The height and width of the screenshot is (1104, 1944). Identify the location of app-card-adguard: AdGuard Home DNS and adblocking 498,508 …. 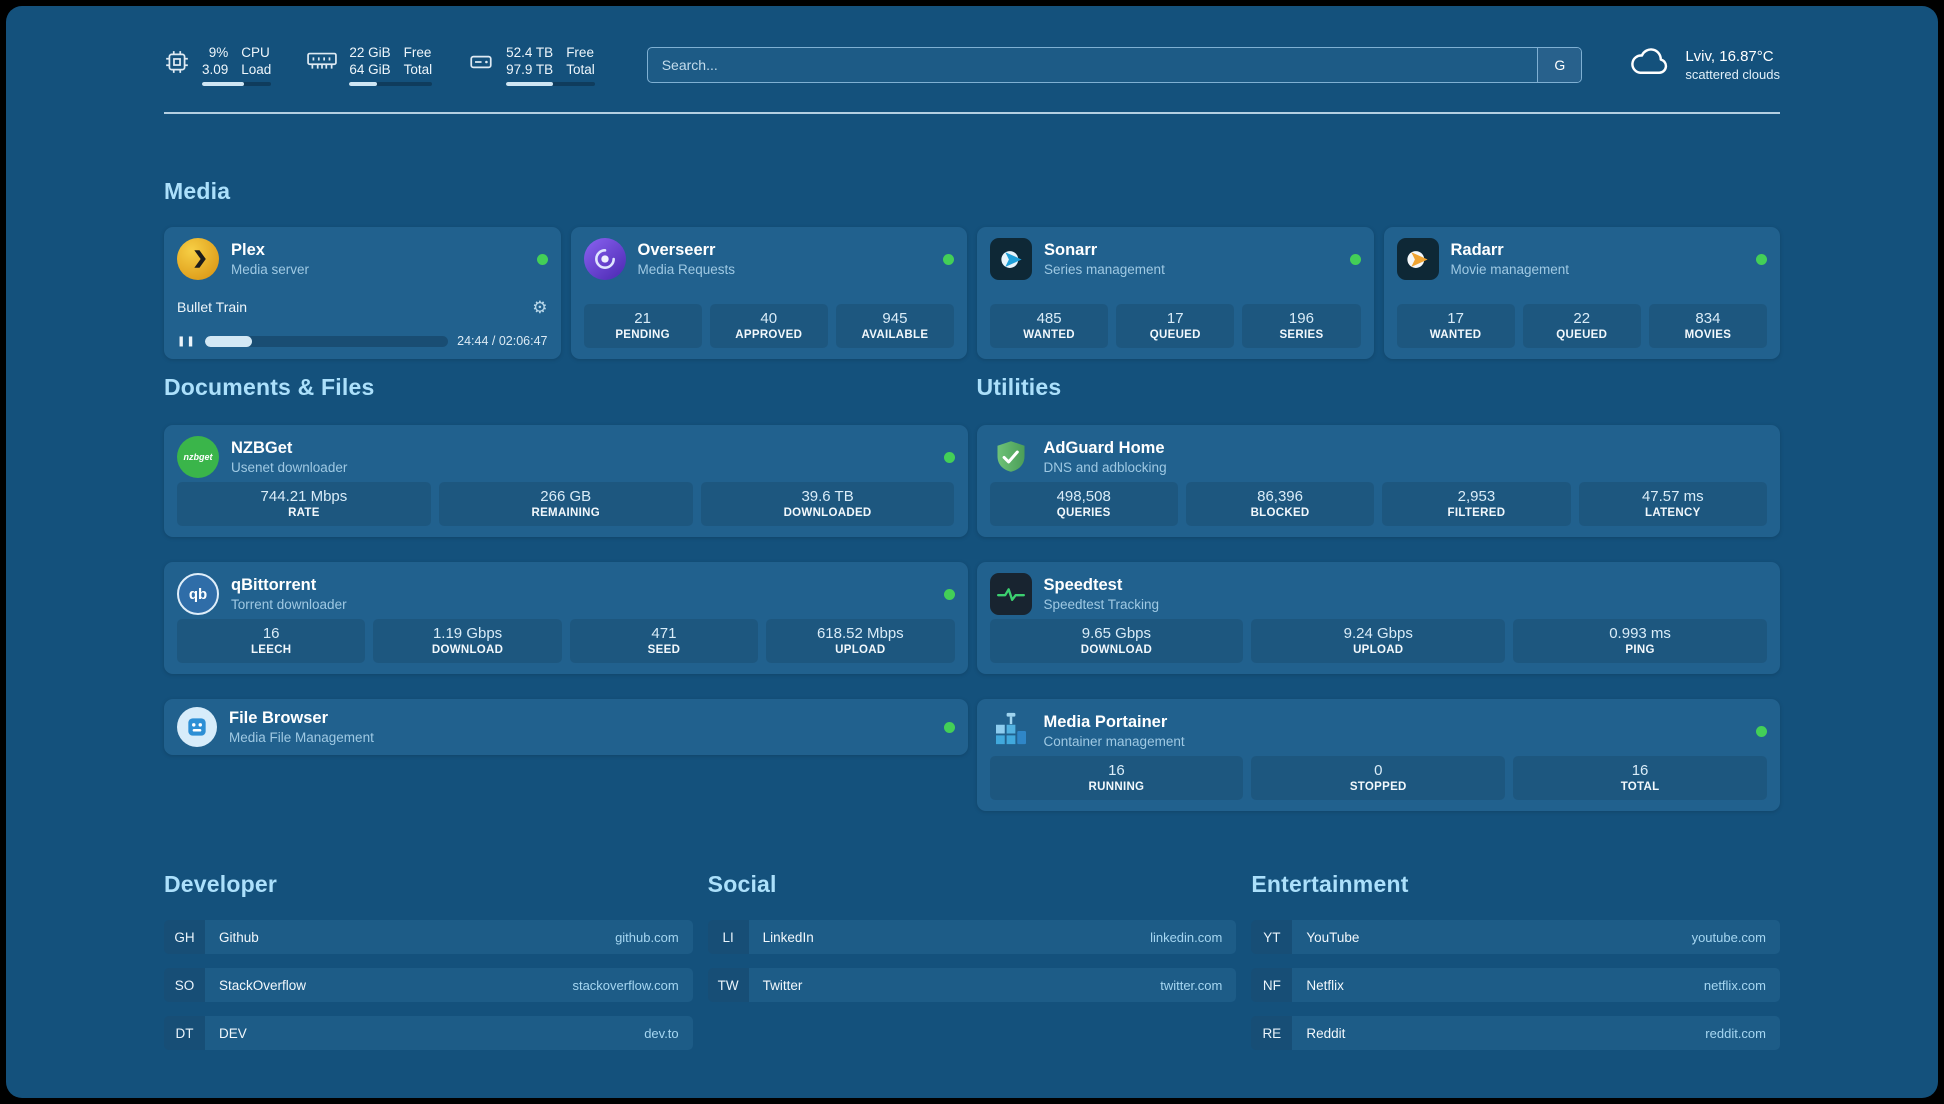
(1378, 481).